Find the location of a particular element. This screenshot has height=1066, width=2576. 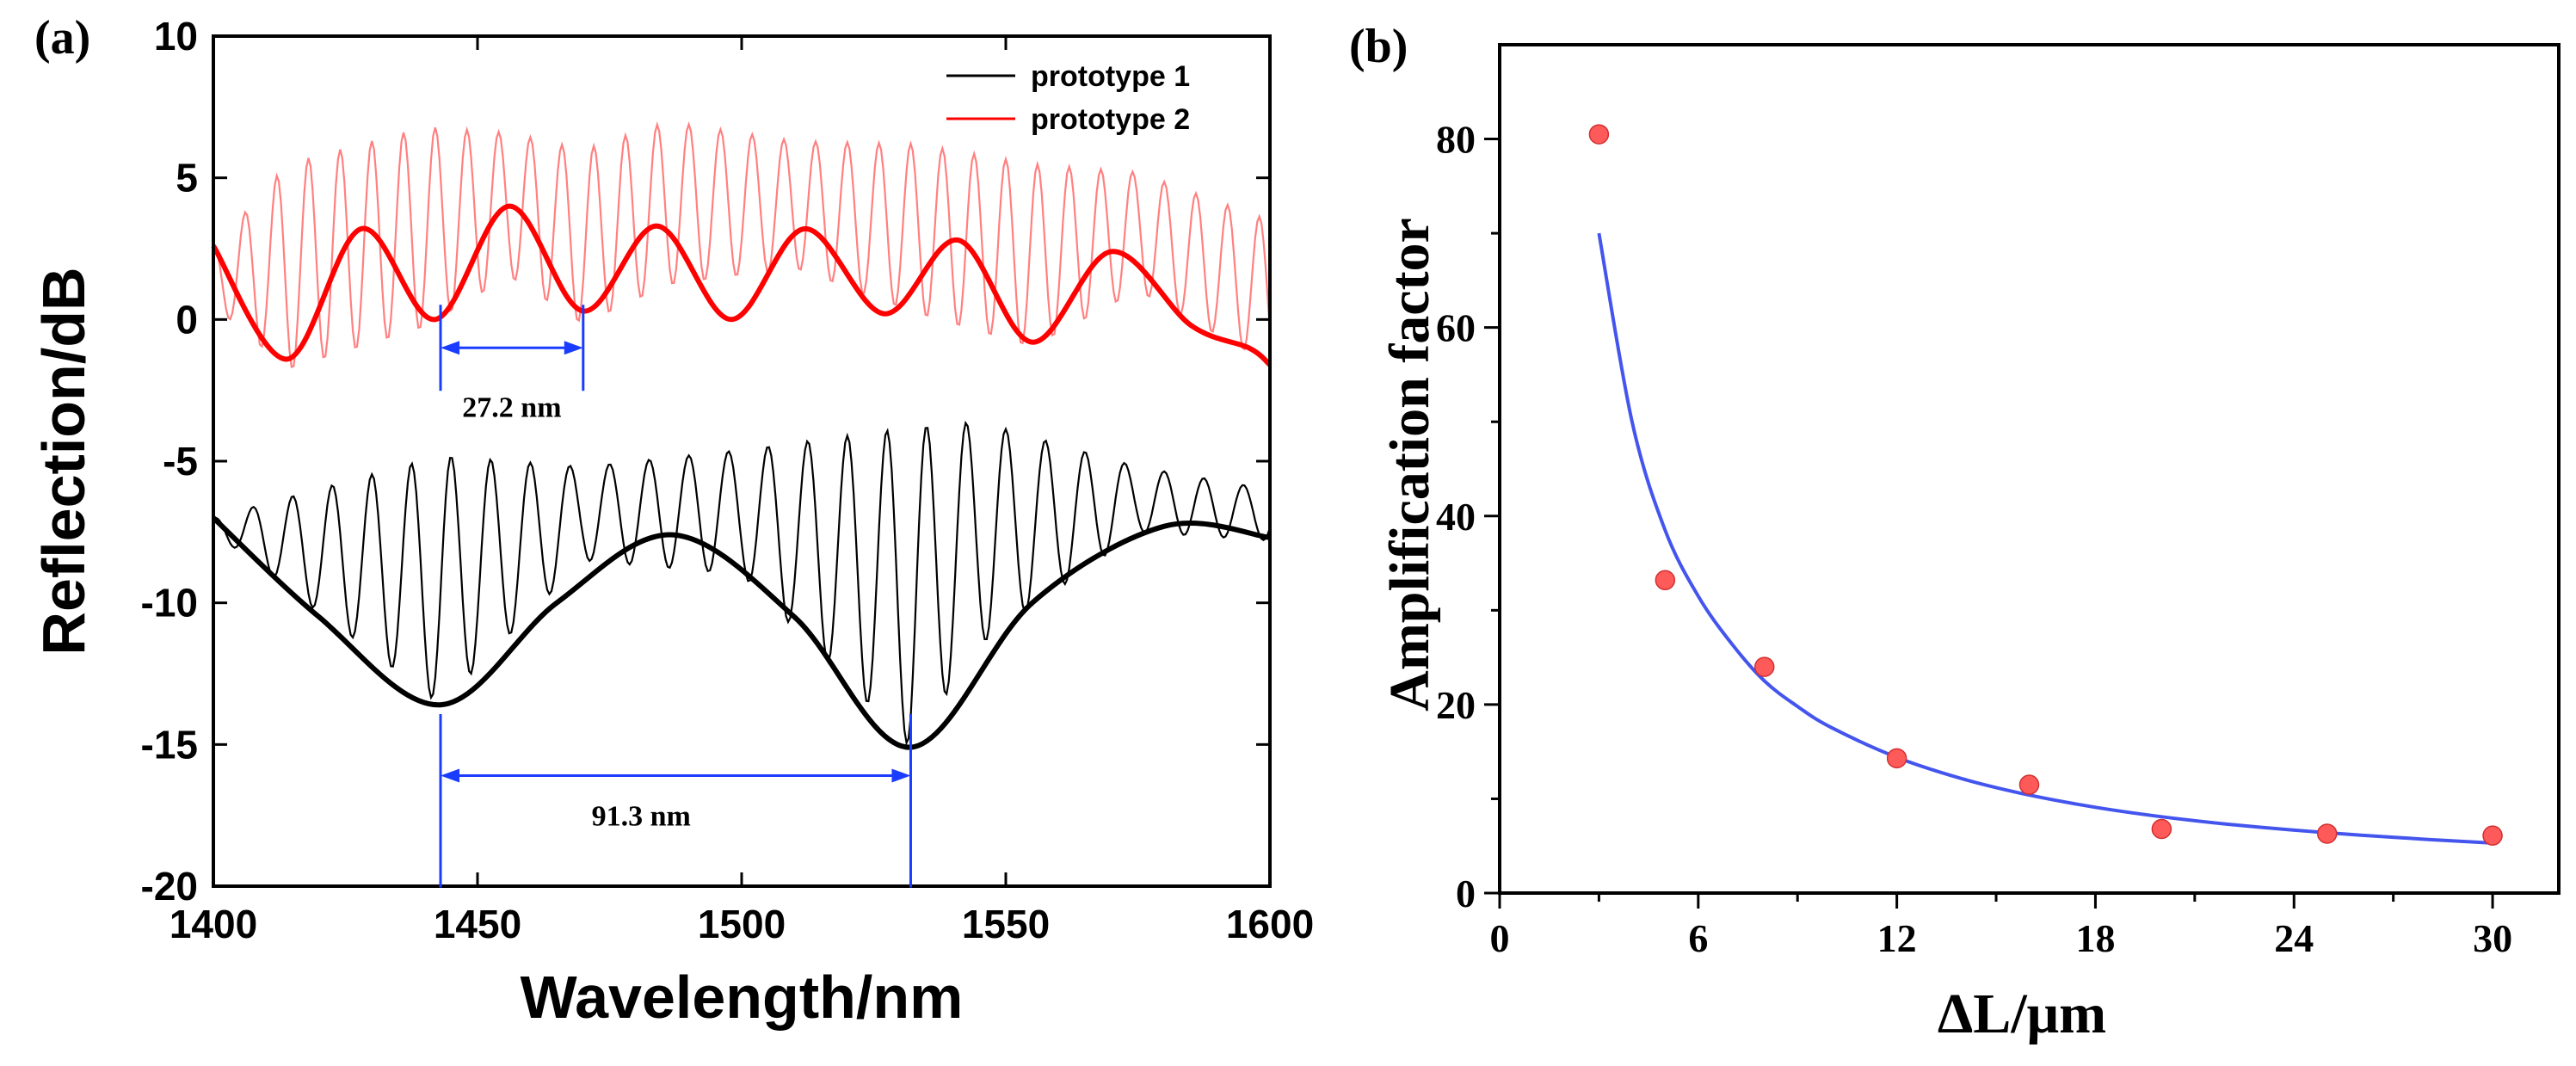

x-tick-label: 1500 is located at coordinates (742, 924).